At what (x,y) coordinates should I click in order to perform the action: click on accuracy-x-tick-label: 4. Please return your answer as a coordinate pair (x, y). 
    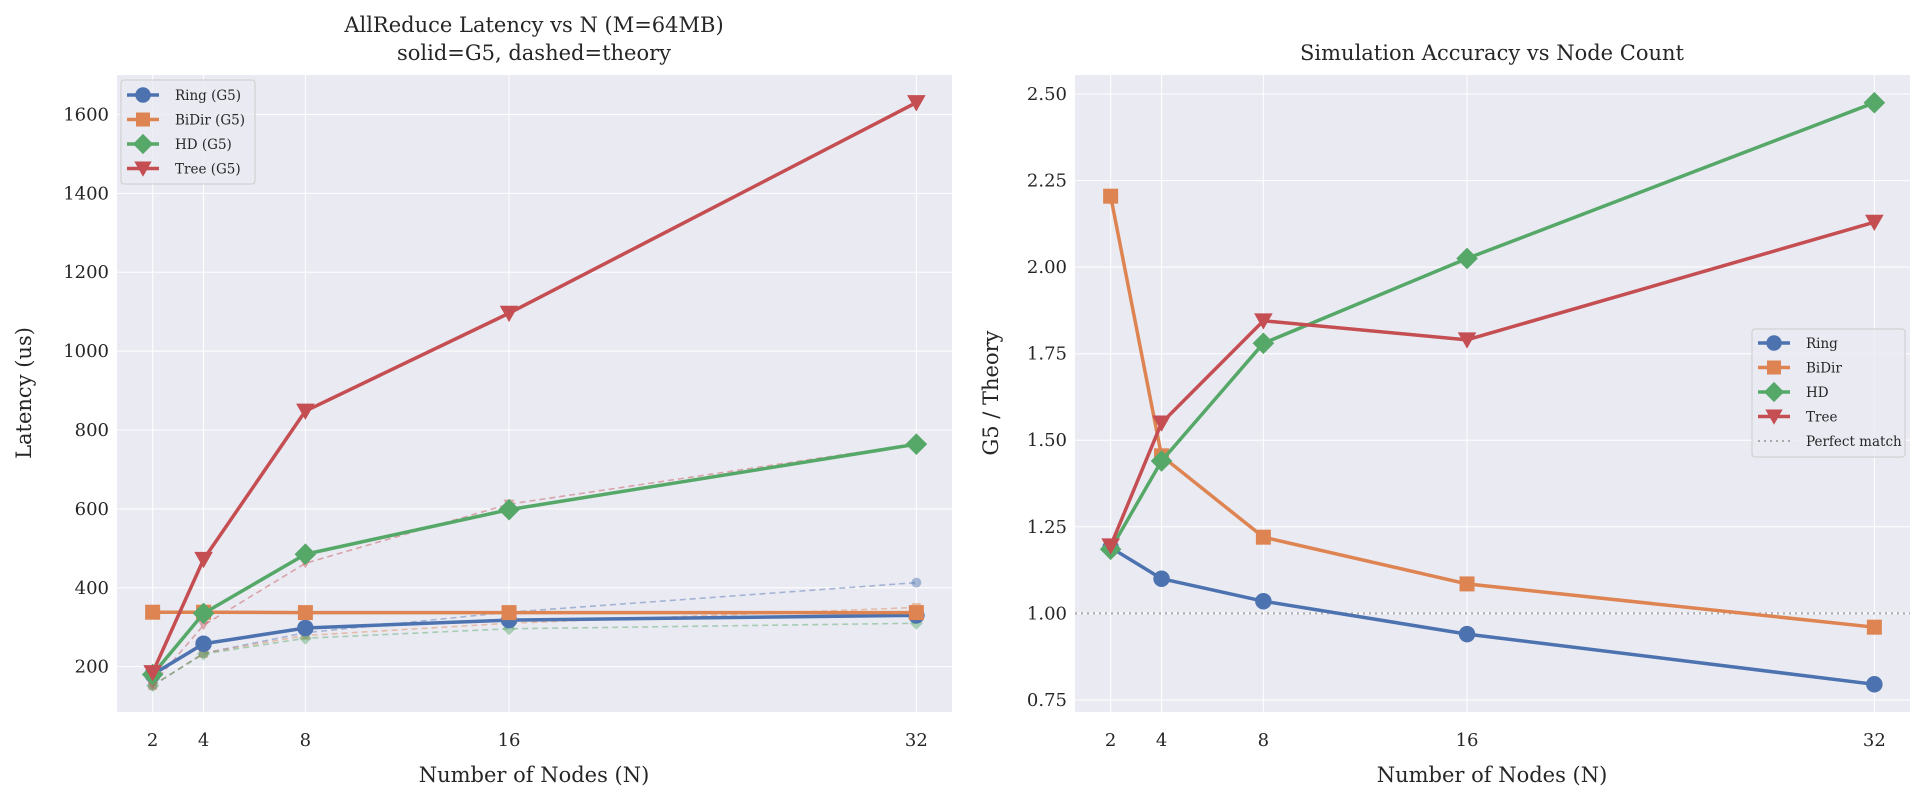
    Looking at the image, I should click on (1161, 740).